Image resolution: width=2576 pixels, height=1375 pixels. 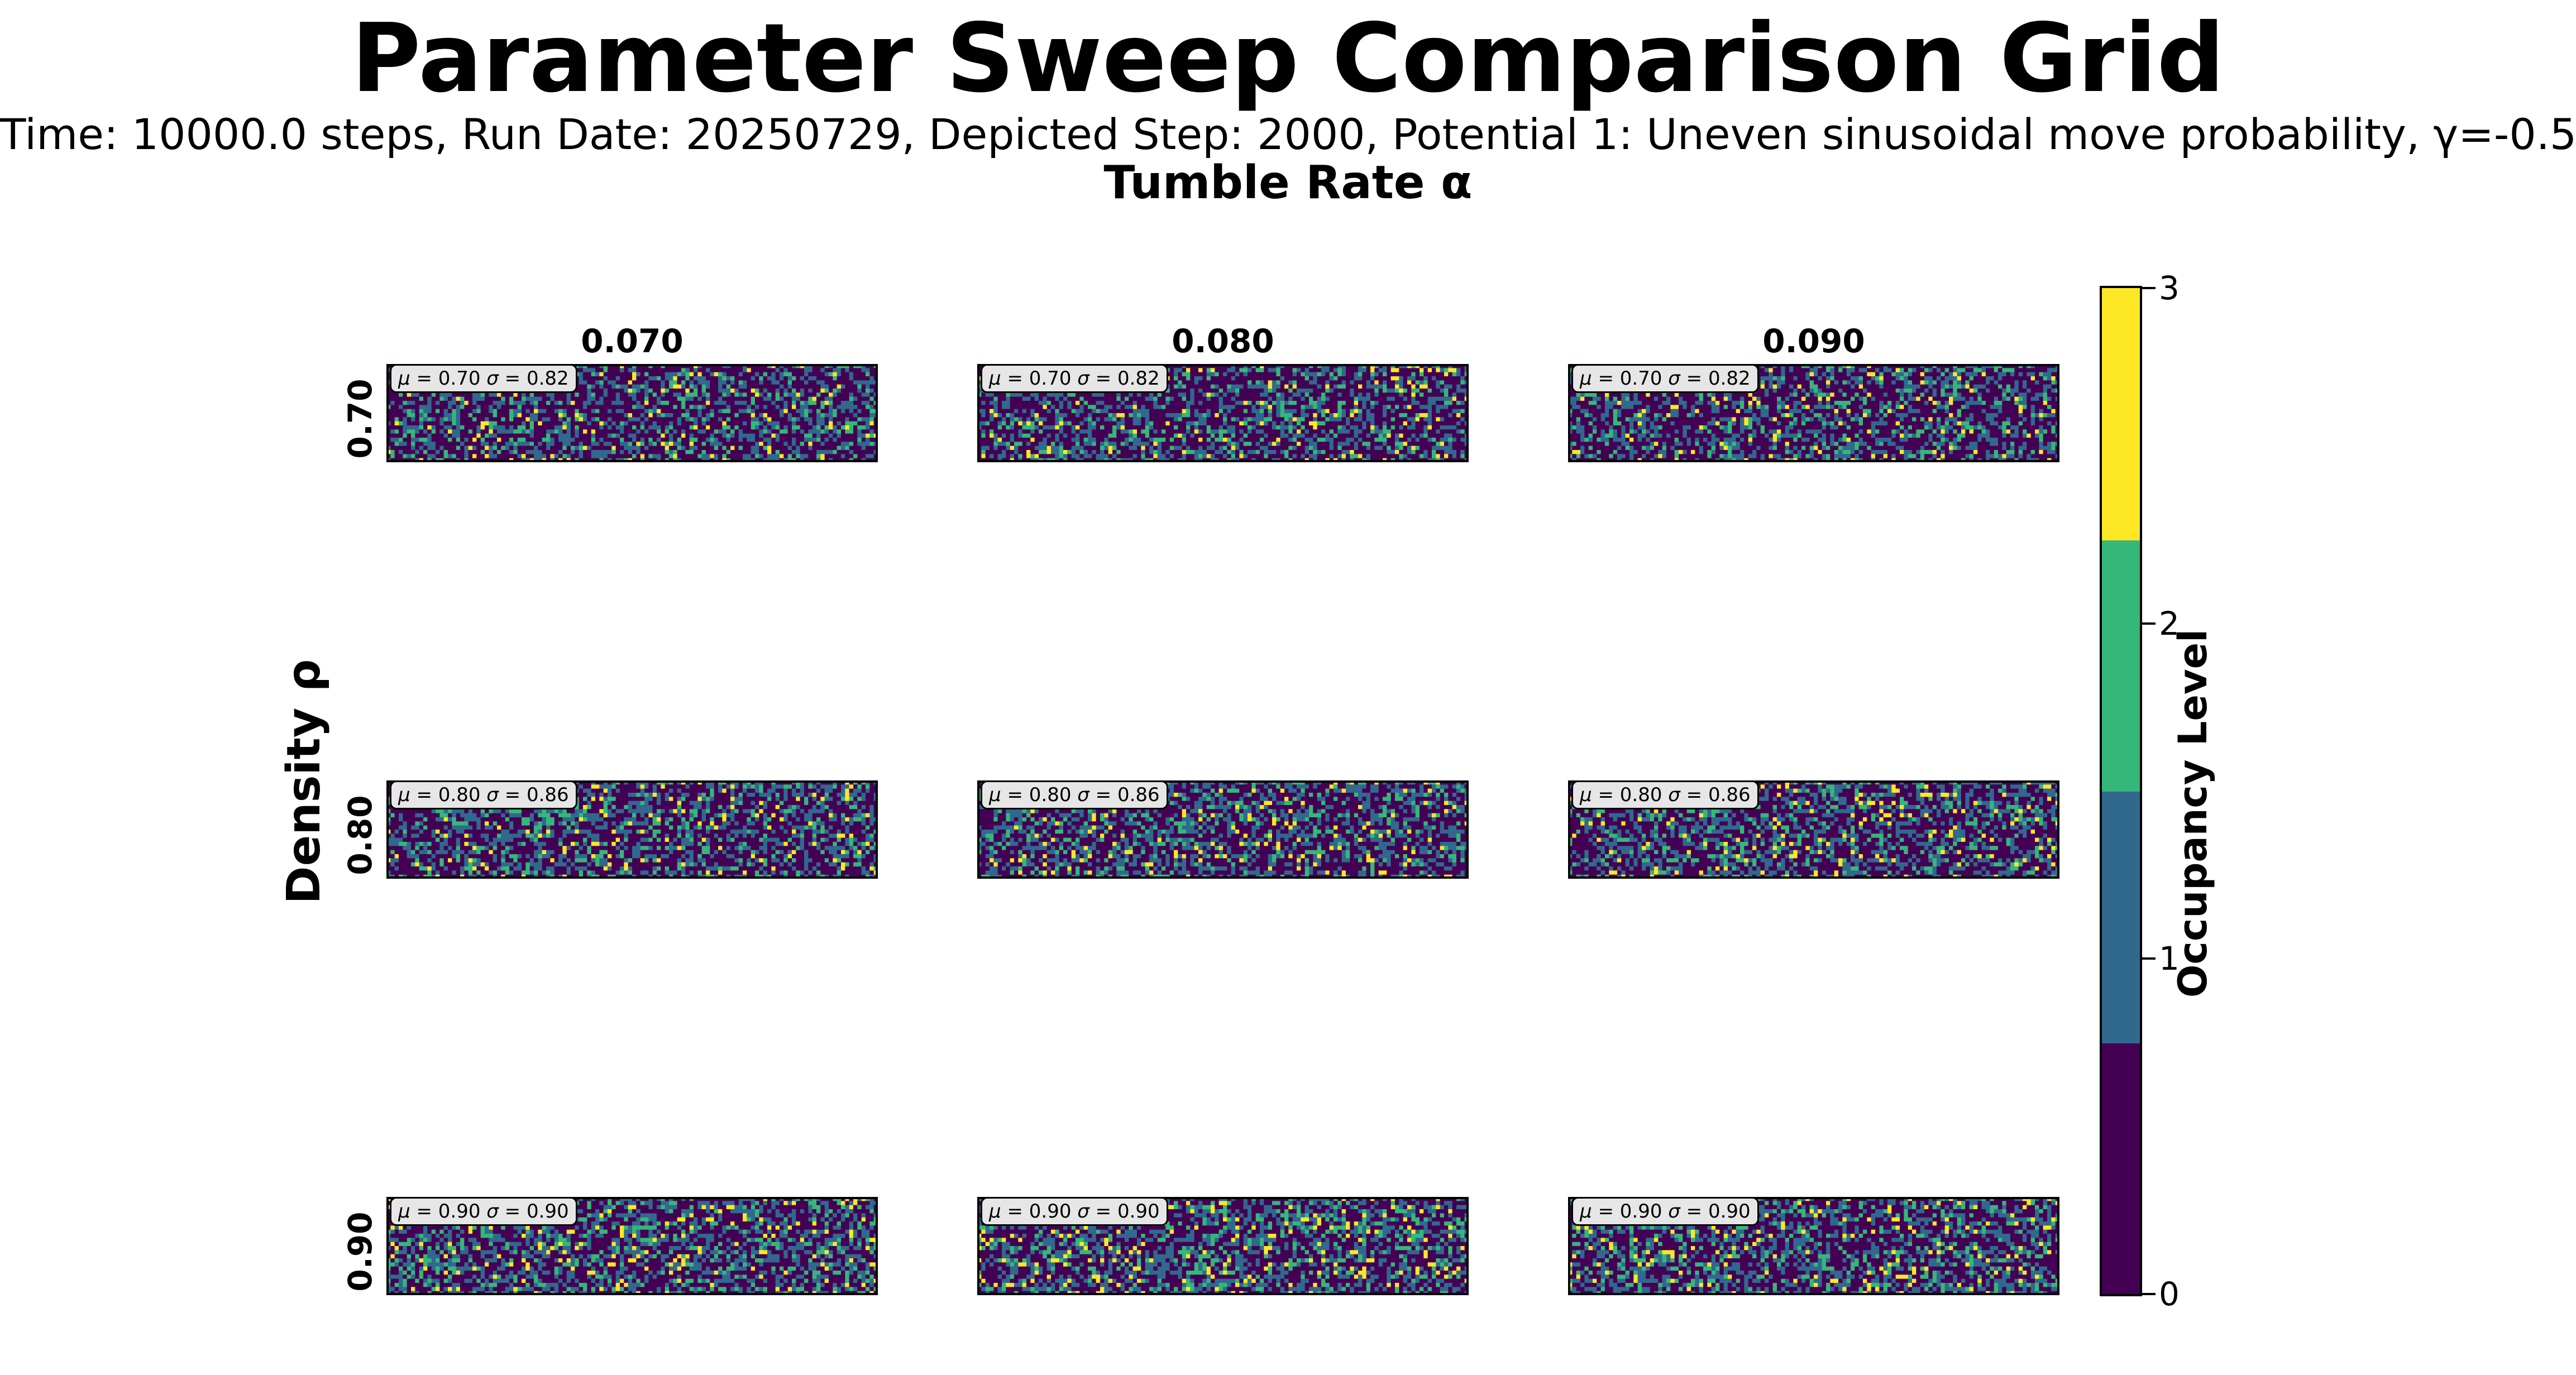 I want to click on row-label: 0.80, so click(x=361, y=835).